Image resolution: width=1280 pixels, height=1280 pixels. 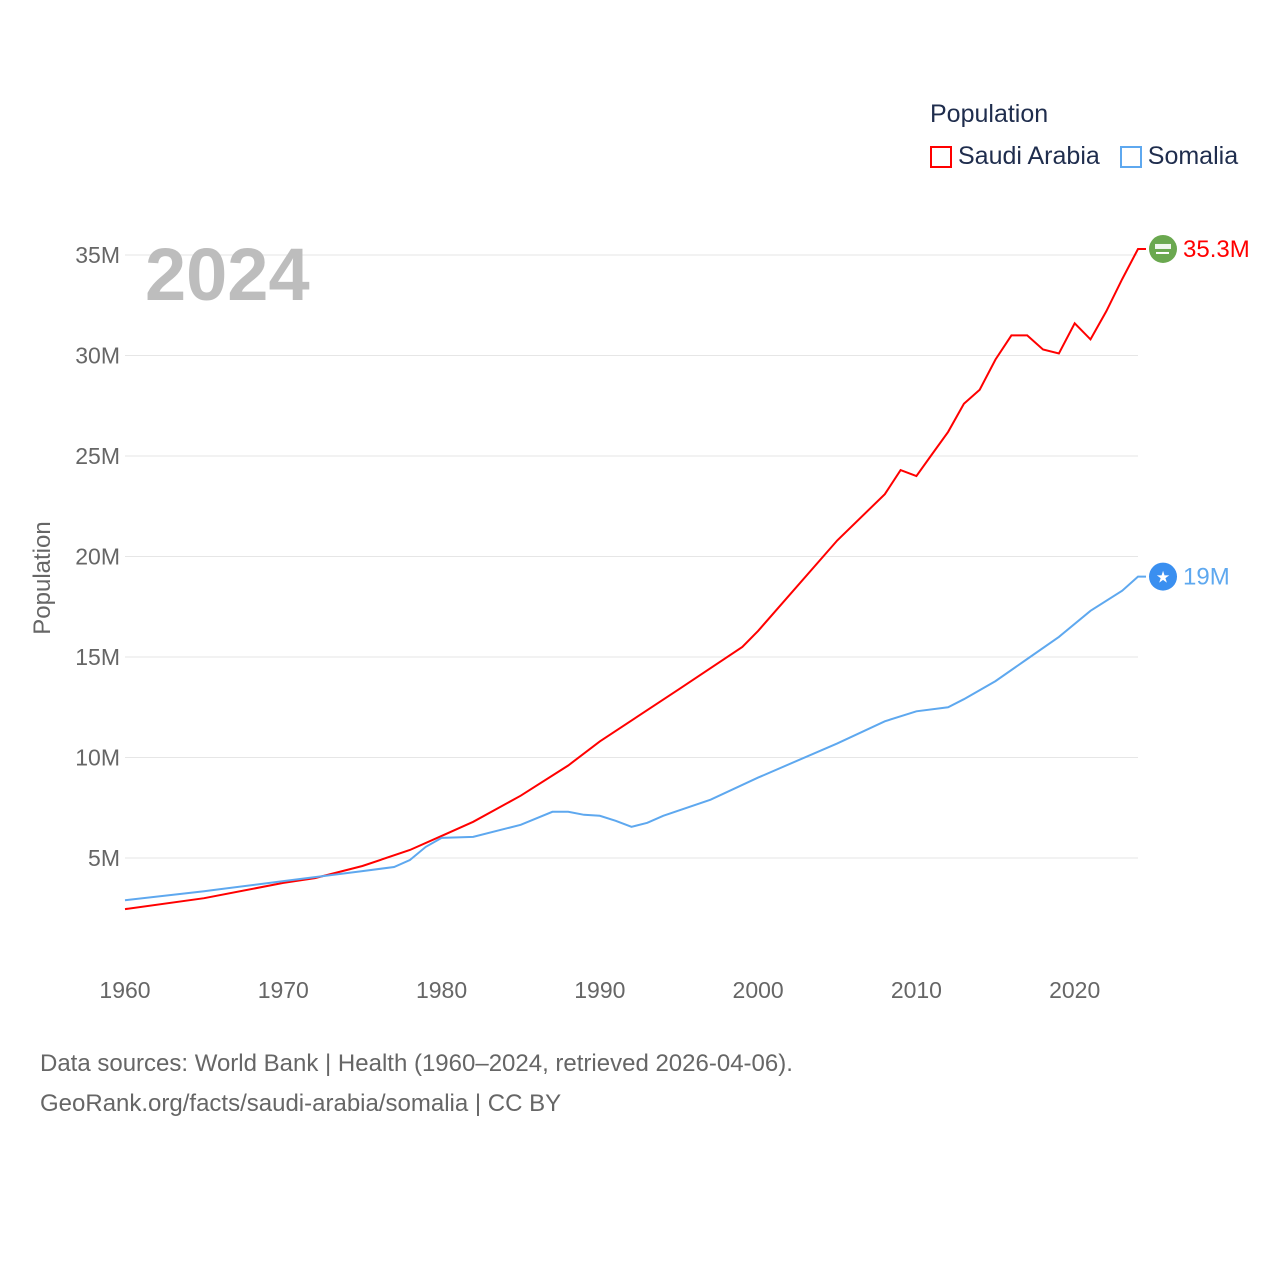 I want to click on x-tick-label: 2020, so click(x=1074, y=990).